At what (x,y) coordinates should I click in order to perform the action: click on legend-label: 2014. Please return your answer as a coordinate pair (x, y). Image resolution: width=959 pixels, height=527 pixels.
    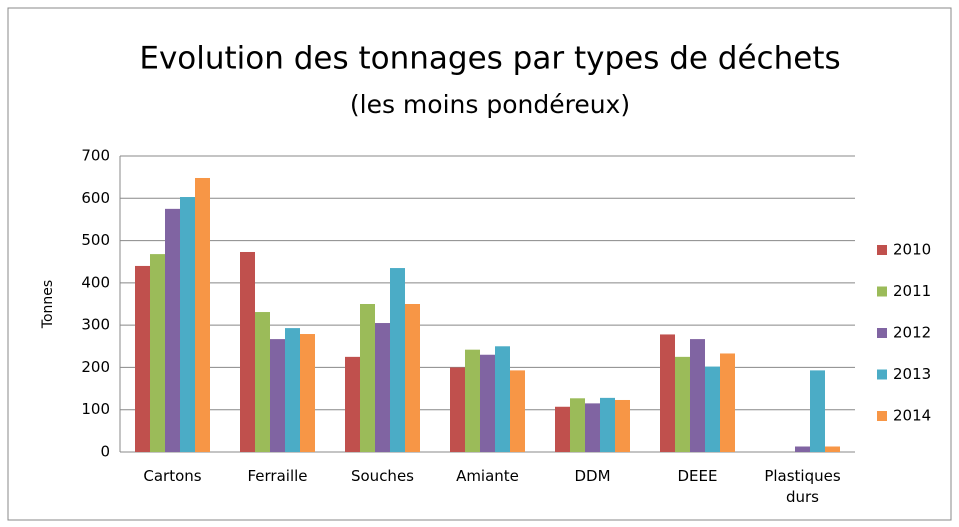
    Looking at the image, I should click on (912, 416).